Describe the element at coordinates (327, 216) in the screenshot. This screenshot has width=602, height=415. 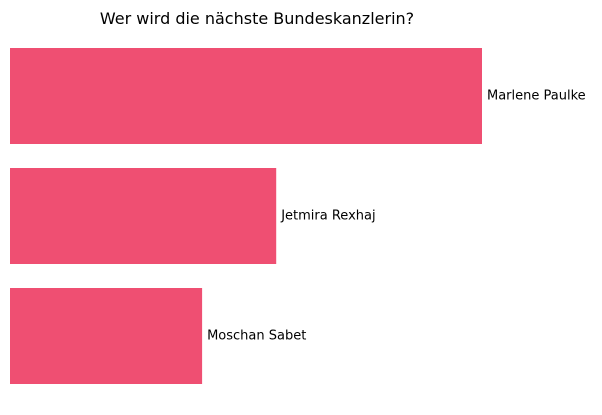
I see `bar-label-1: Jetmira Rexhaj` at that location.